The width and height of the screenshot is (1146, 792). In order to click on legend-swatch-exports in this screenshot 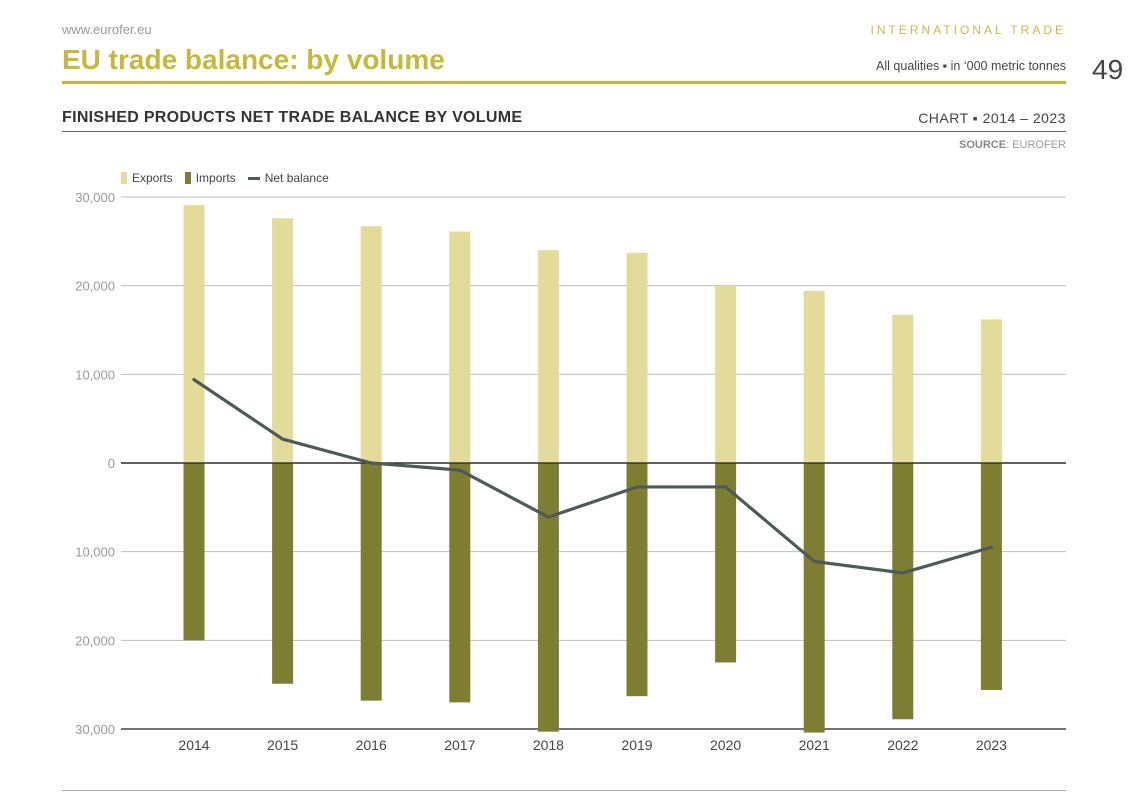, I will do `click(124, 178)`.